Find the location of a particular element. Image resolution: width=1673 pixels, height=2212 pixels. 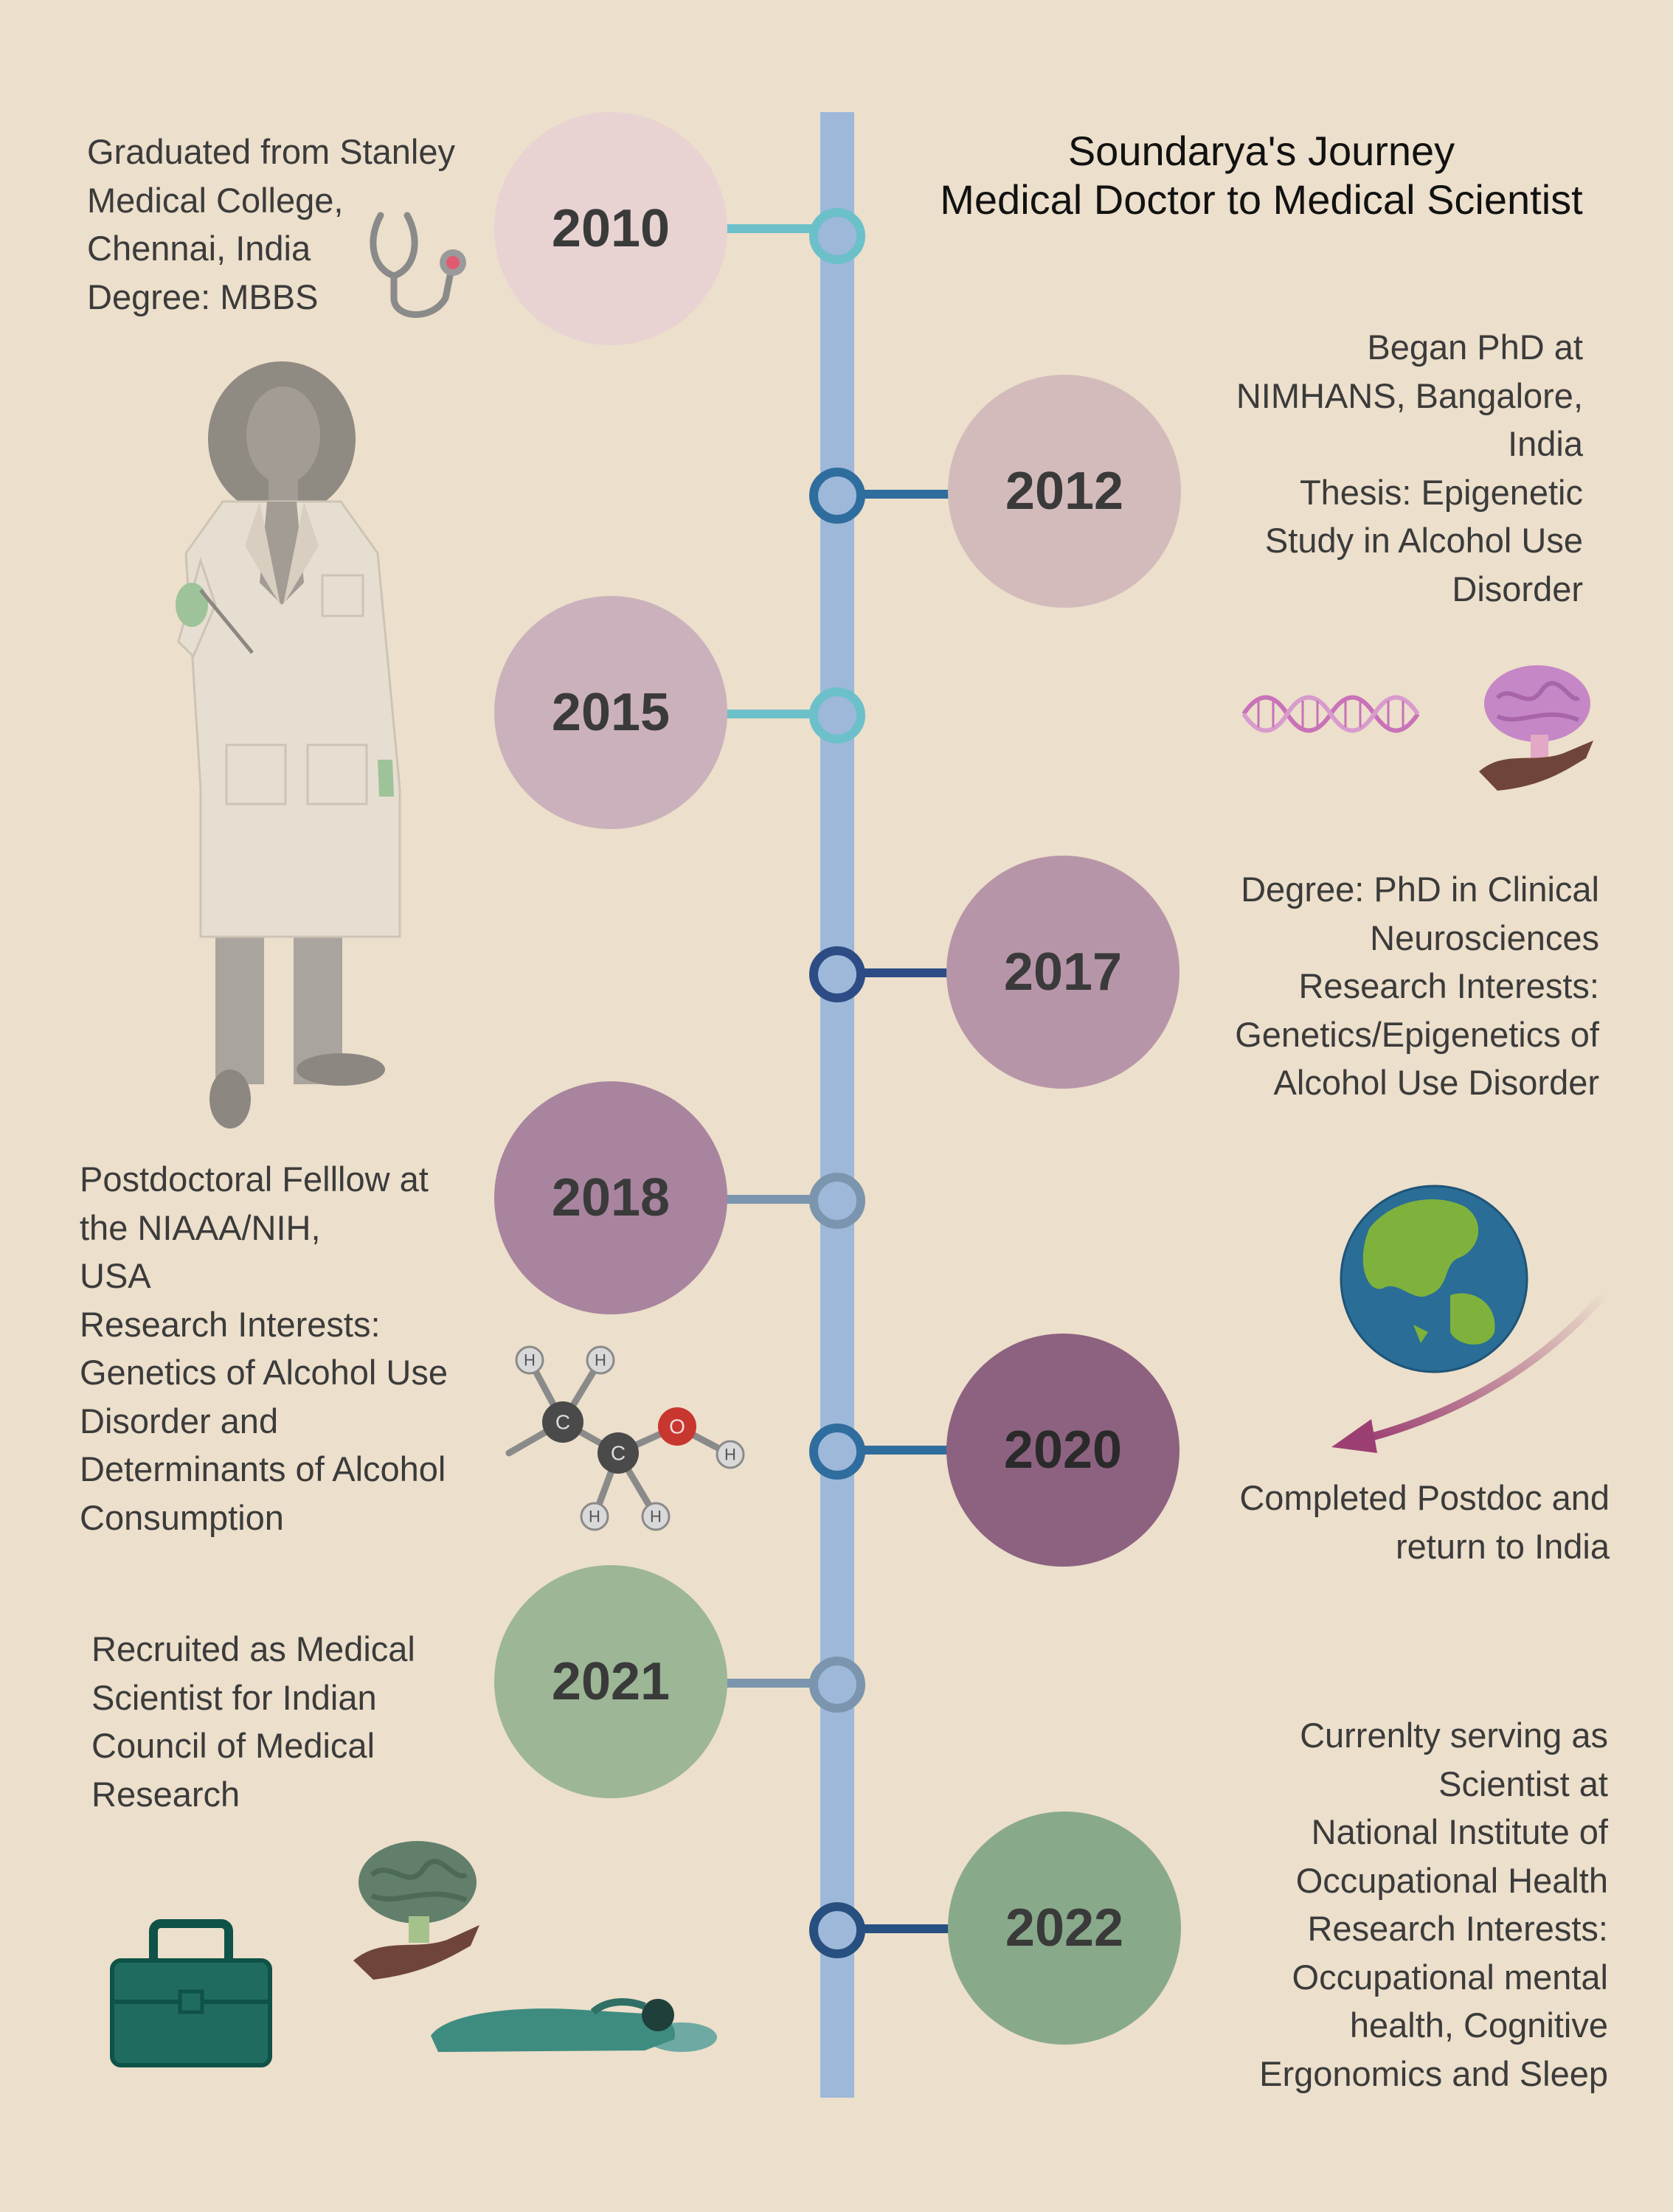

atom-c-1: C is located at coordinates (562, 1422).